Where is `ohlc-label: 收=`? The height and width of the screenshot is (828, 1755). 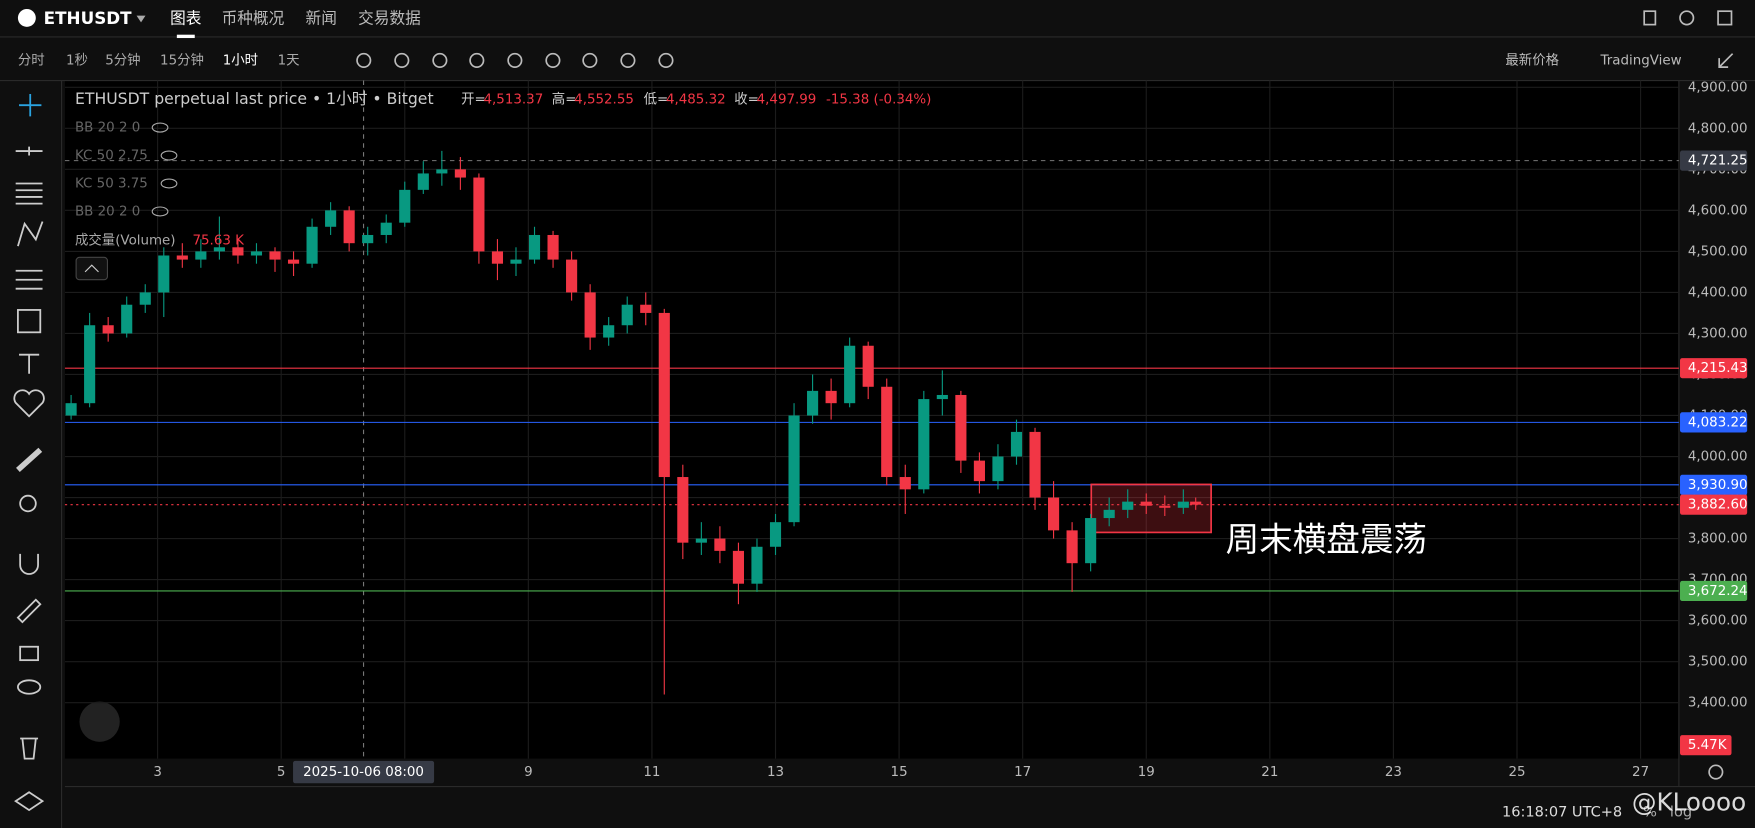 ohlc-label: 收= is located at coordinates (746, 100).